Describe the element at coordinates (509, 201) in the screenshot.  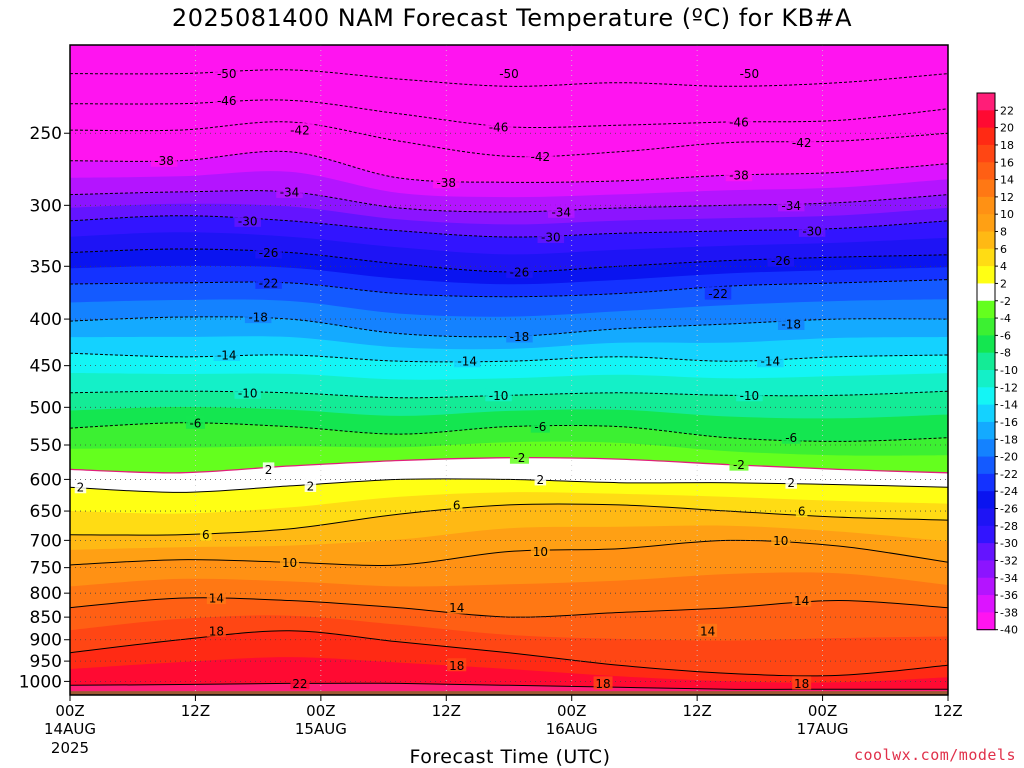
I see `isotherm--34` at that location.